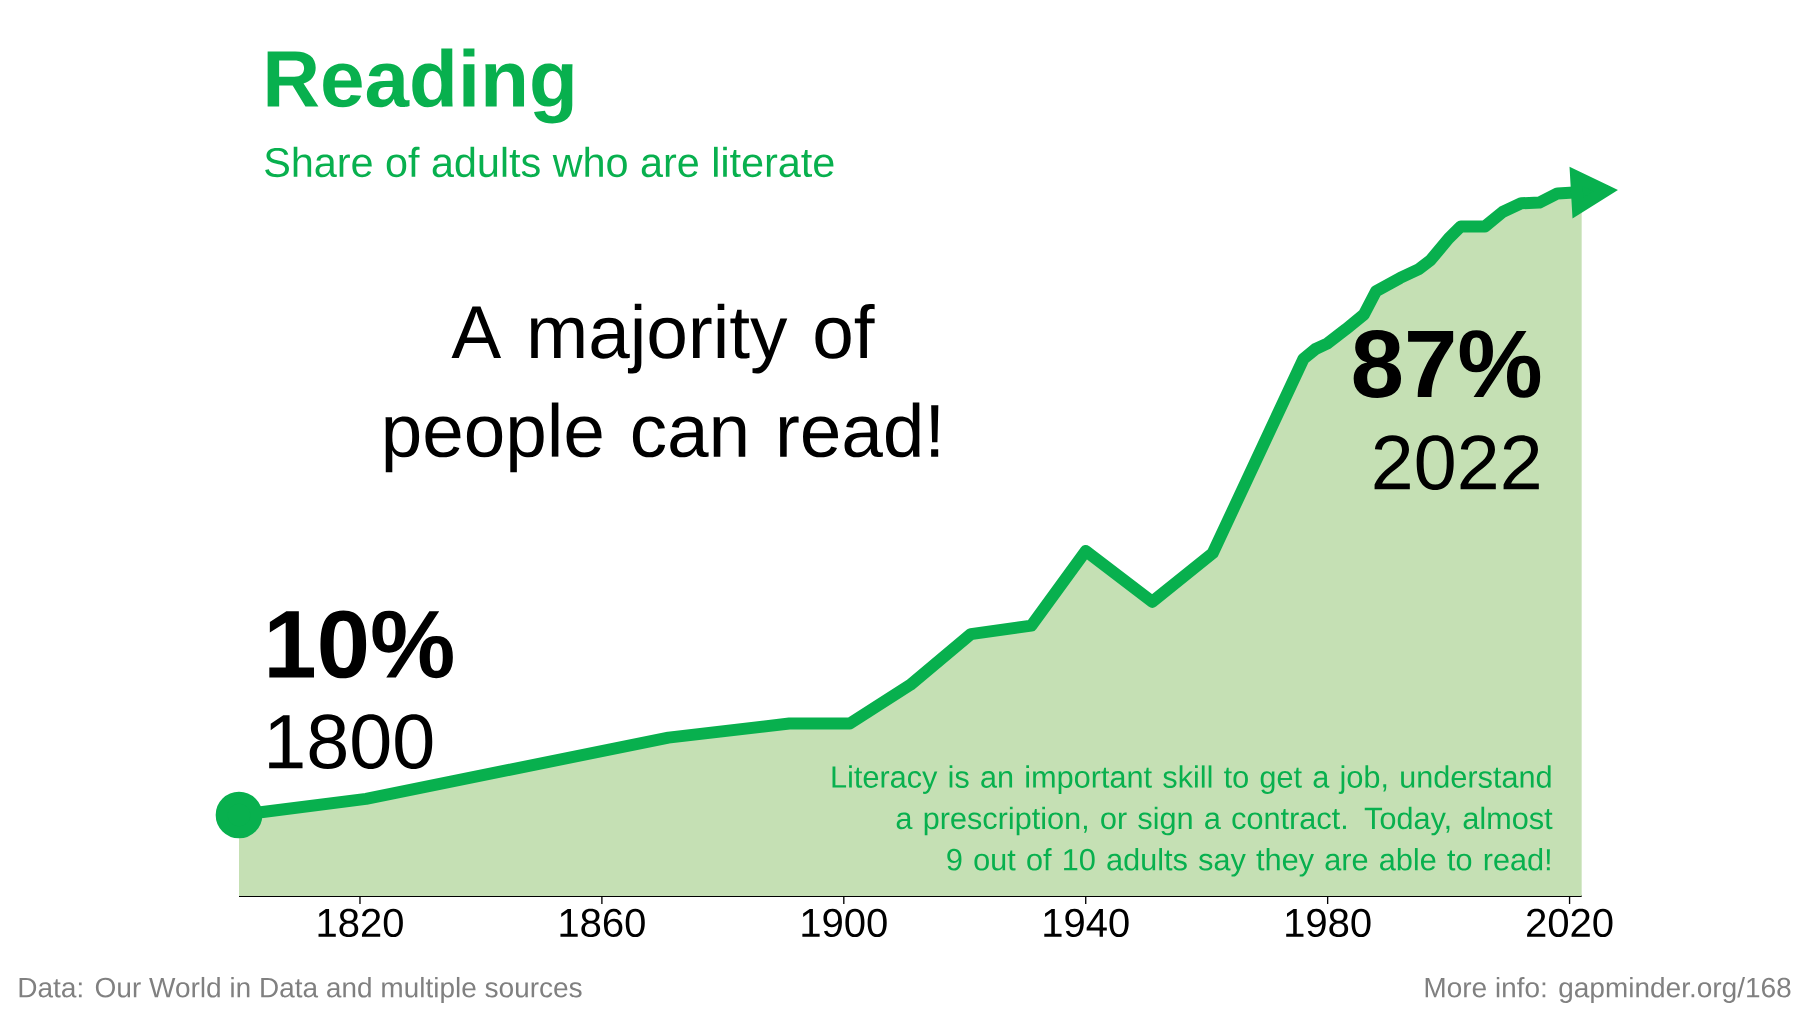 This screenshot has height=1020, width=1813. What do you see at coordinates (1456, 463) in the screenshot?
I see `annotation: 2022` at bounding box center [1456, 463].